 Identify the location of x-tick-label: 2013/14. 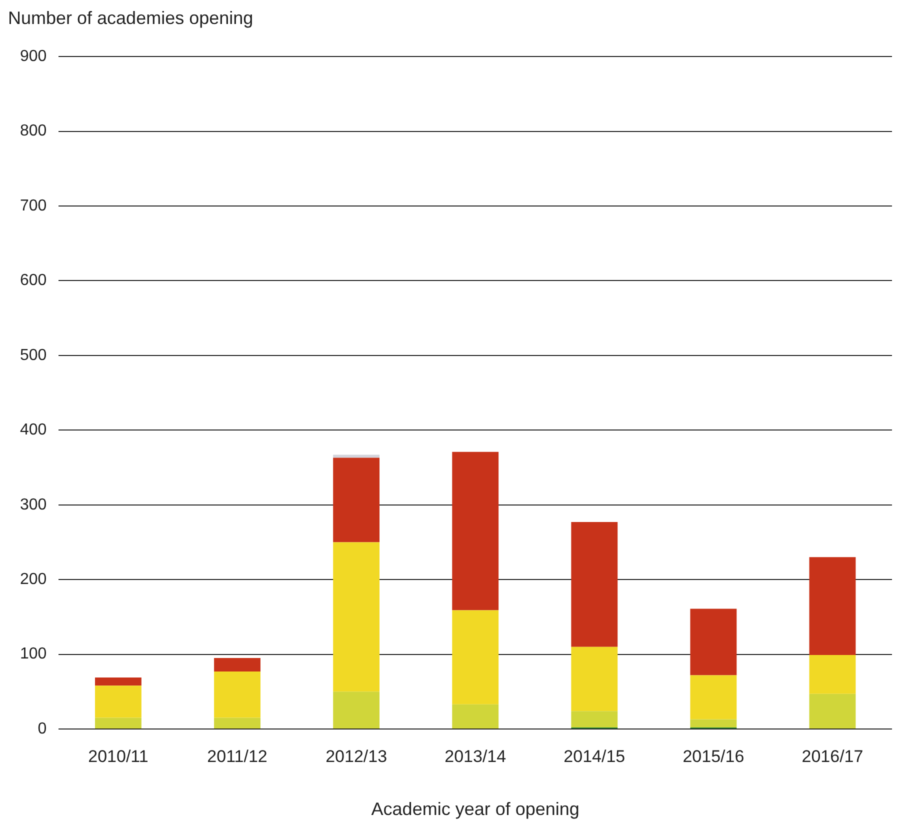
(475, 756).